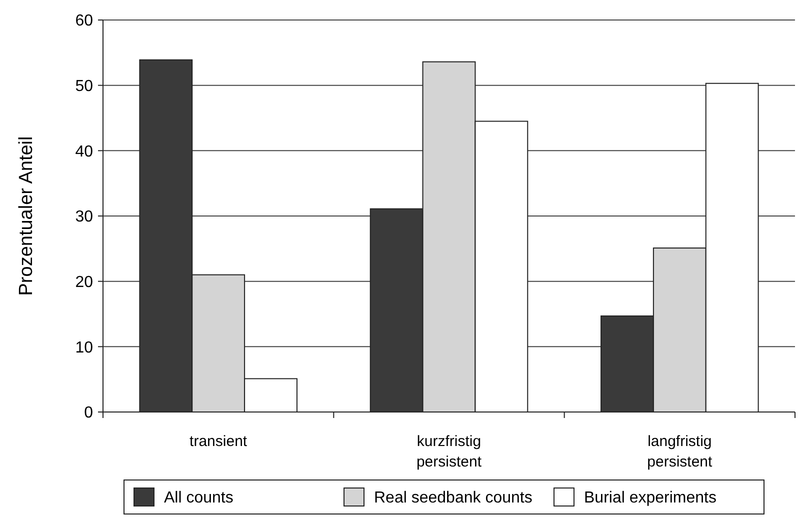 The width and height of the screenshot is (809, 530). What do you see at coordinates (680, 451) in the screenshot?
I see `x-tick-label: langfristig persistent` at bounding box center [680, 451].